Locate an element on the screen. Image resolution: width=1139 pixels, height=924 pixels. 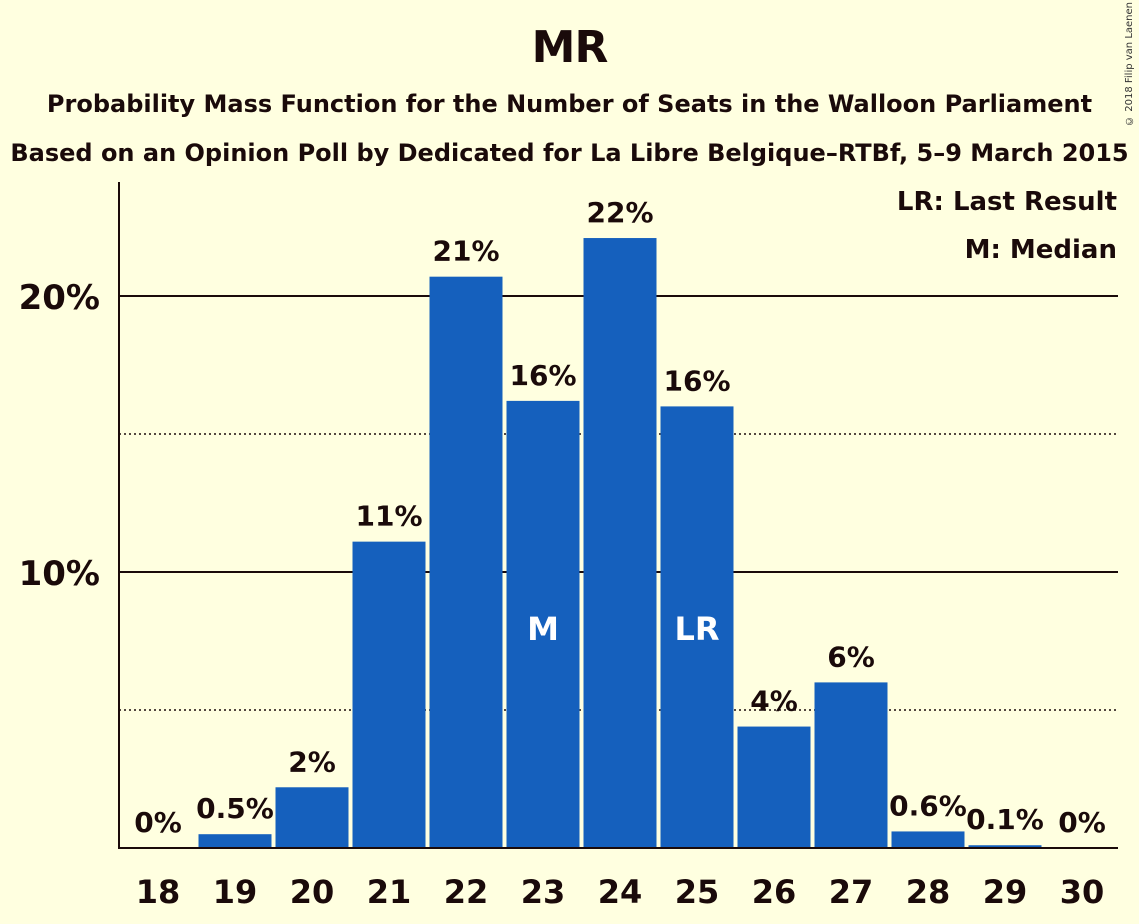
x-tick-label: 26 is located at coordinates (774, 892).